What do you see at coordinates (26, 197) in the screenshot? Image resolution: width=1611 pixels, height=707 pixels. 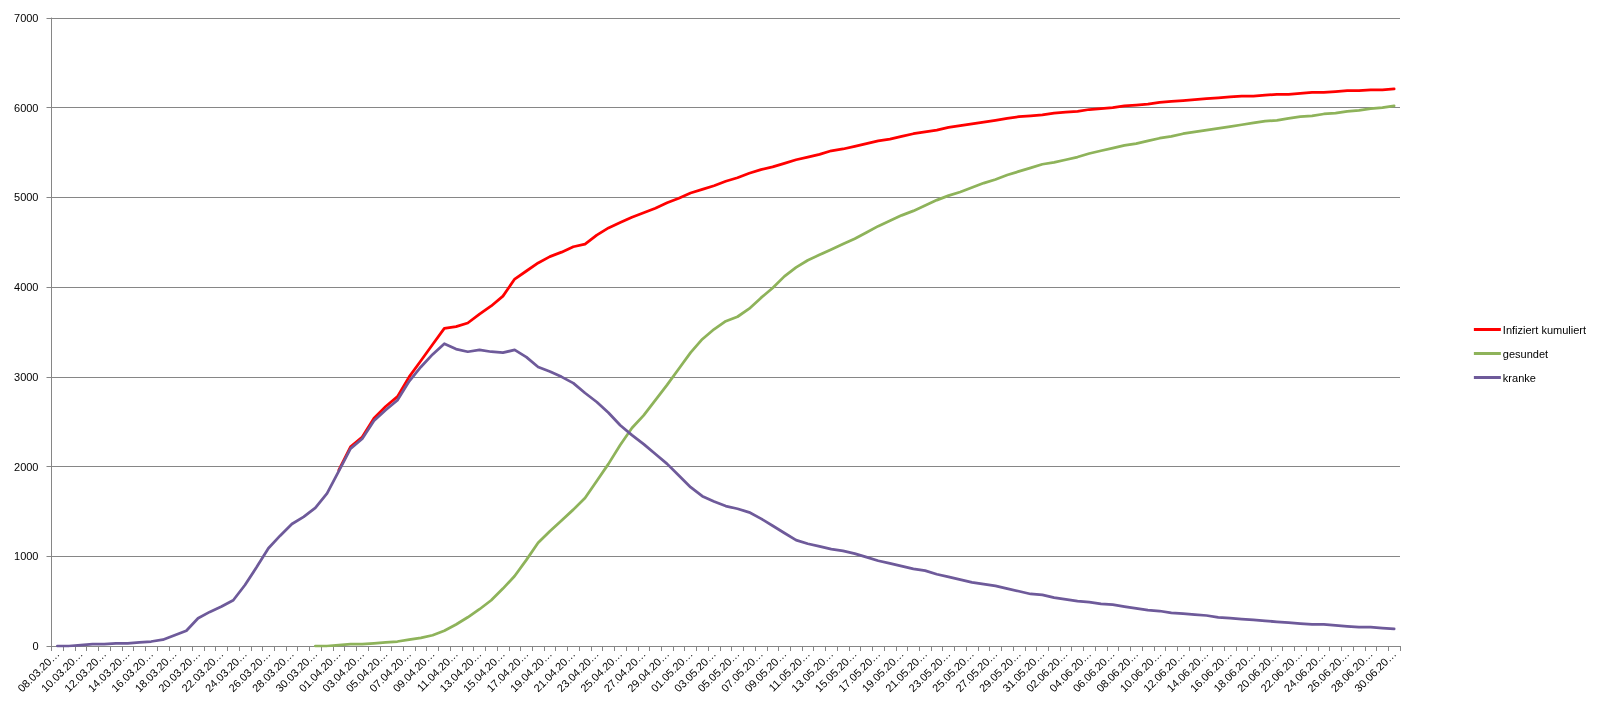 I see `y-tick-label: 5000` at bounding box center [26, 197].